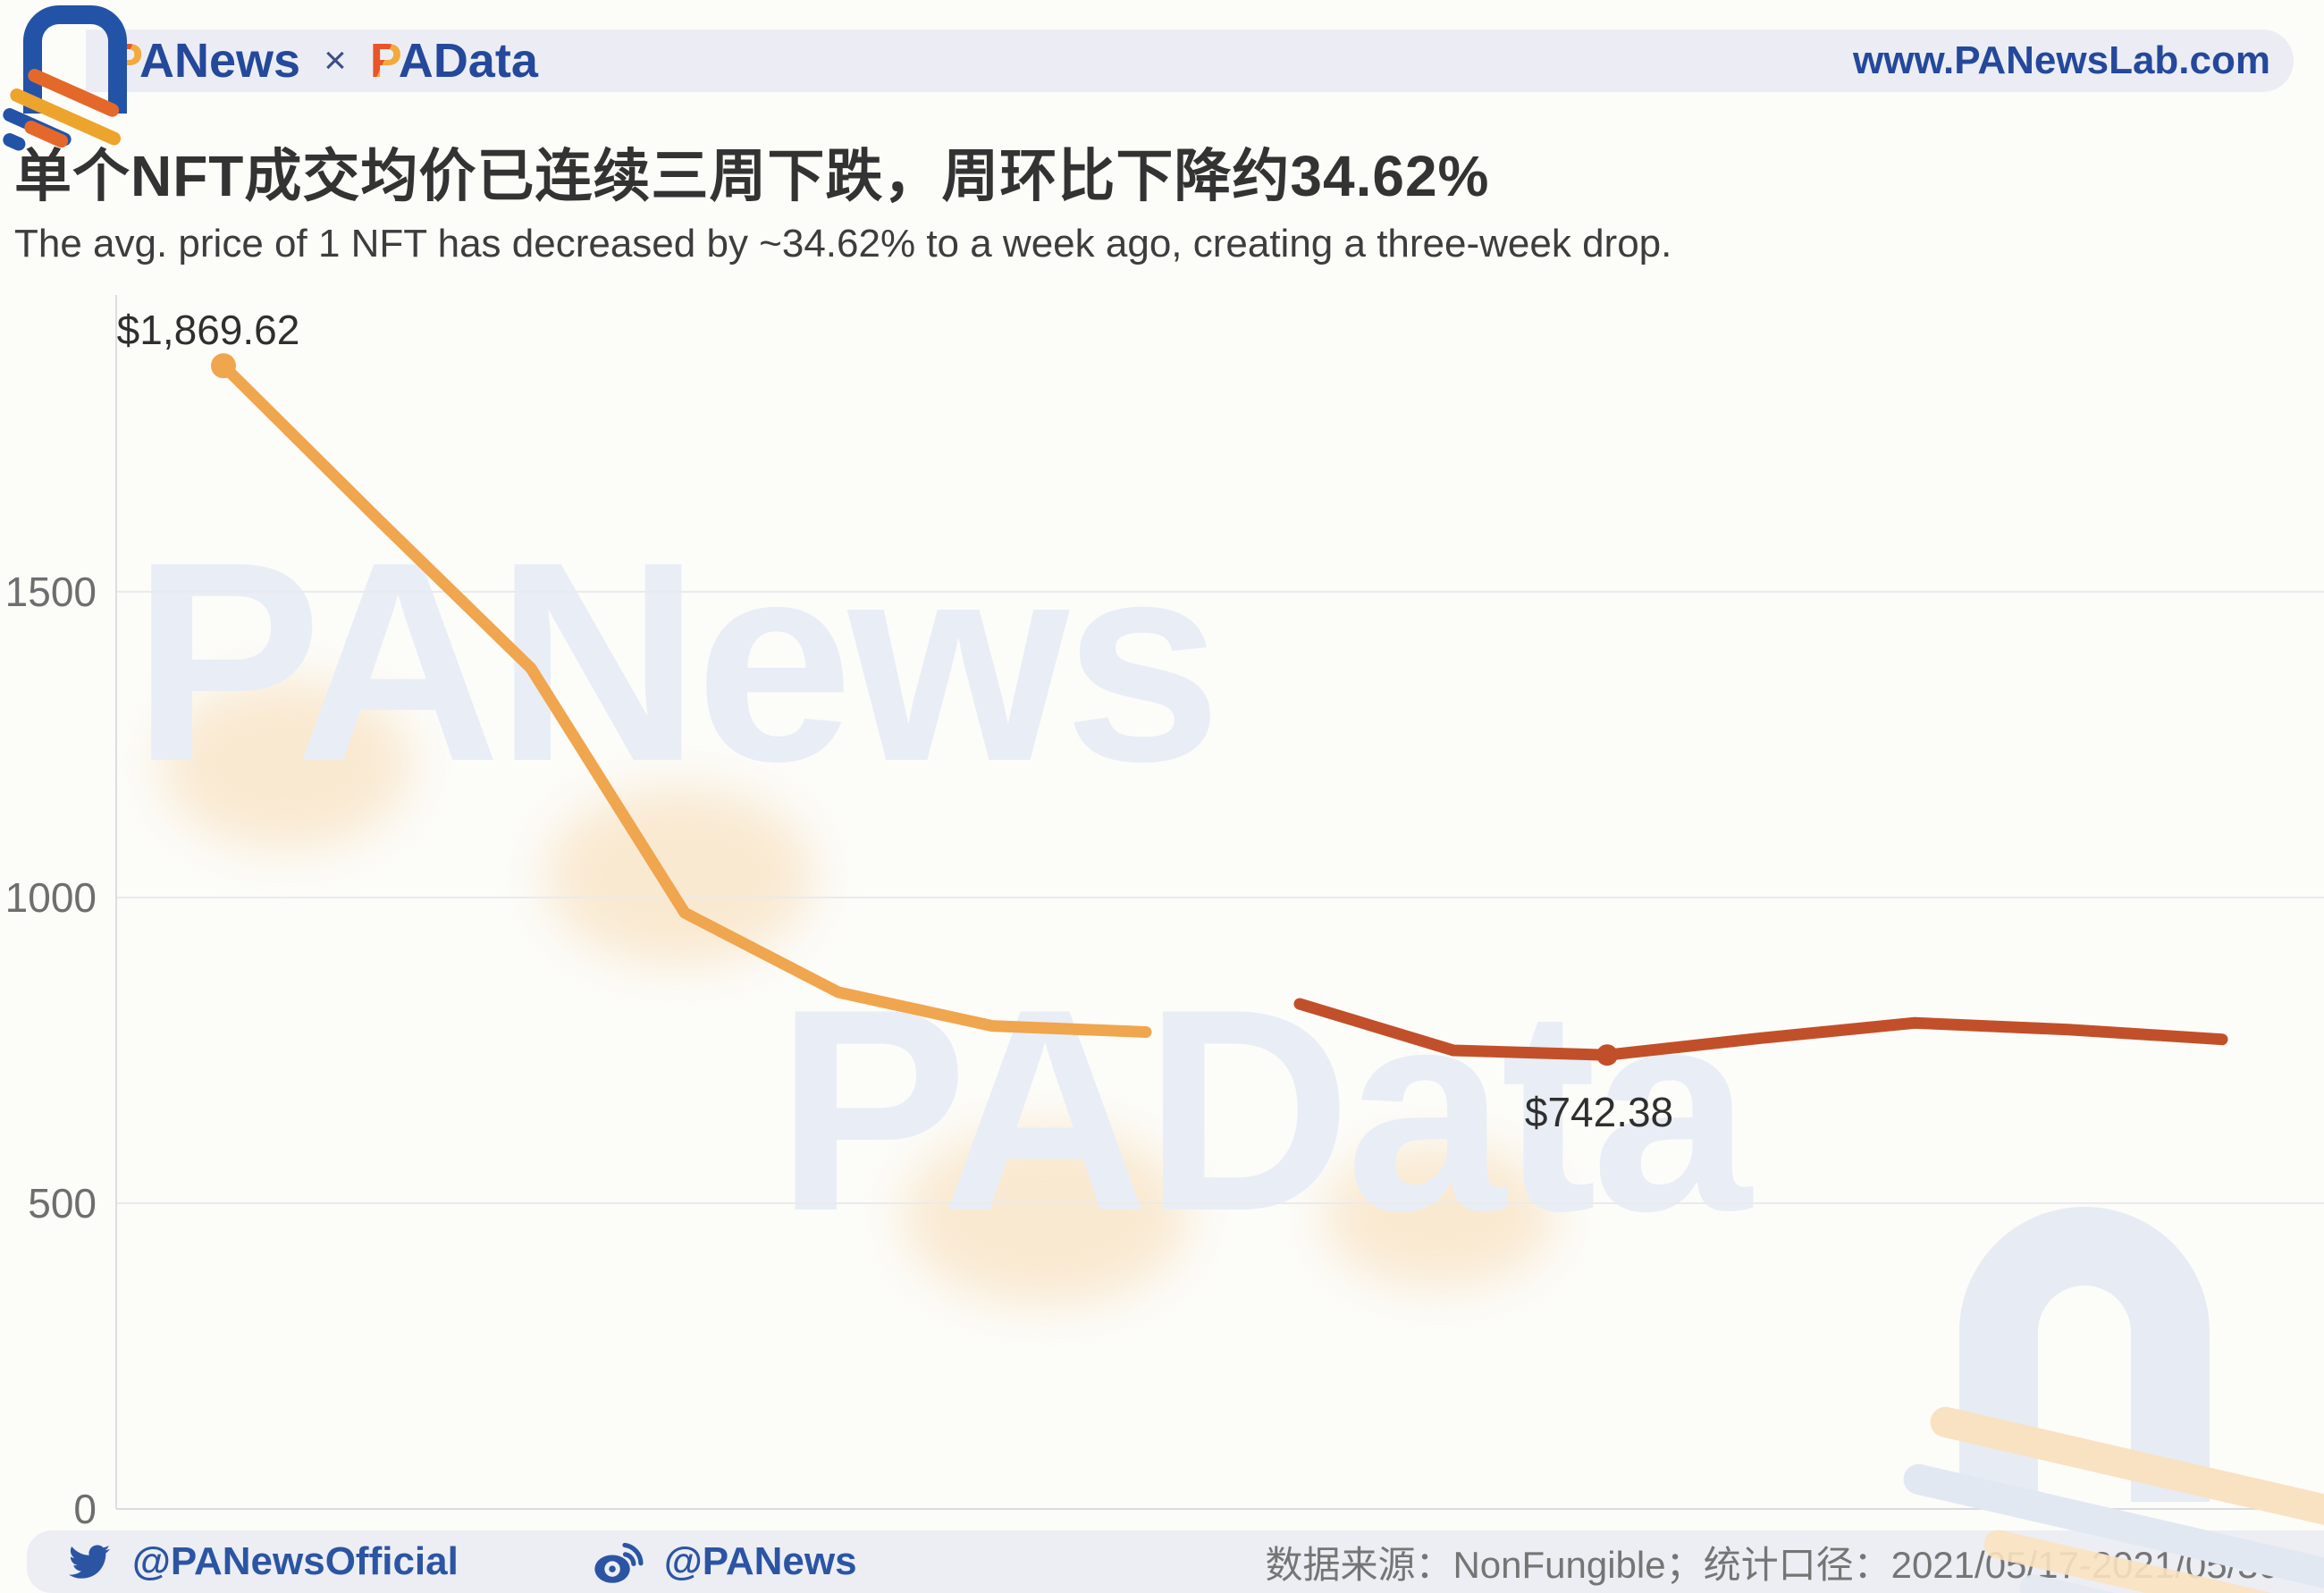  What do you see at coordinates (14, 142) in the screenshot?
I see `logo-stripe` at bounding box center [14, 142].